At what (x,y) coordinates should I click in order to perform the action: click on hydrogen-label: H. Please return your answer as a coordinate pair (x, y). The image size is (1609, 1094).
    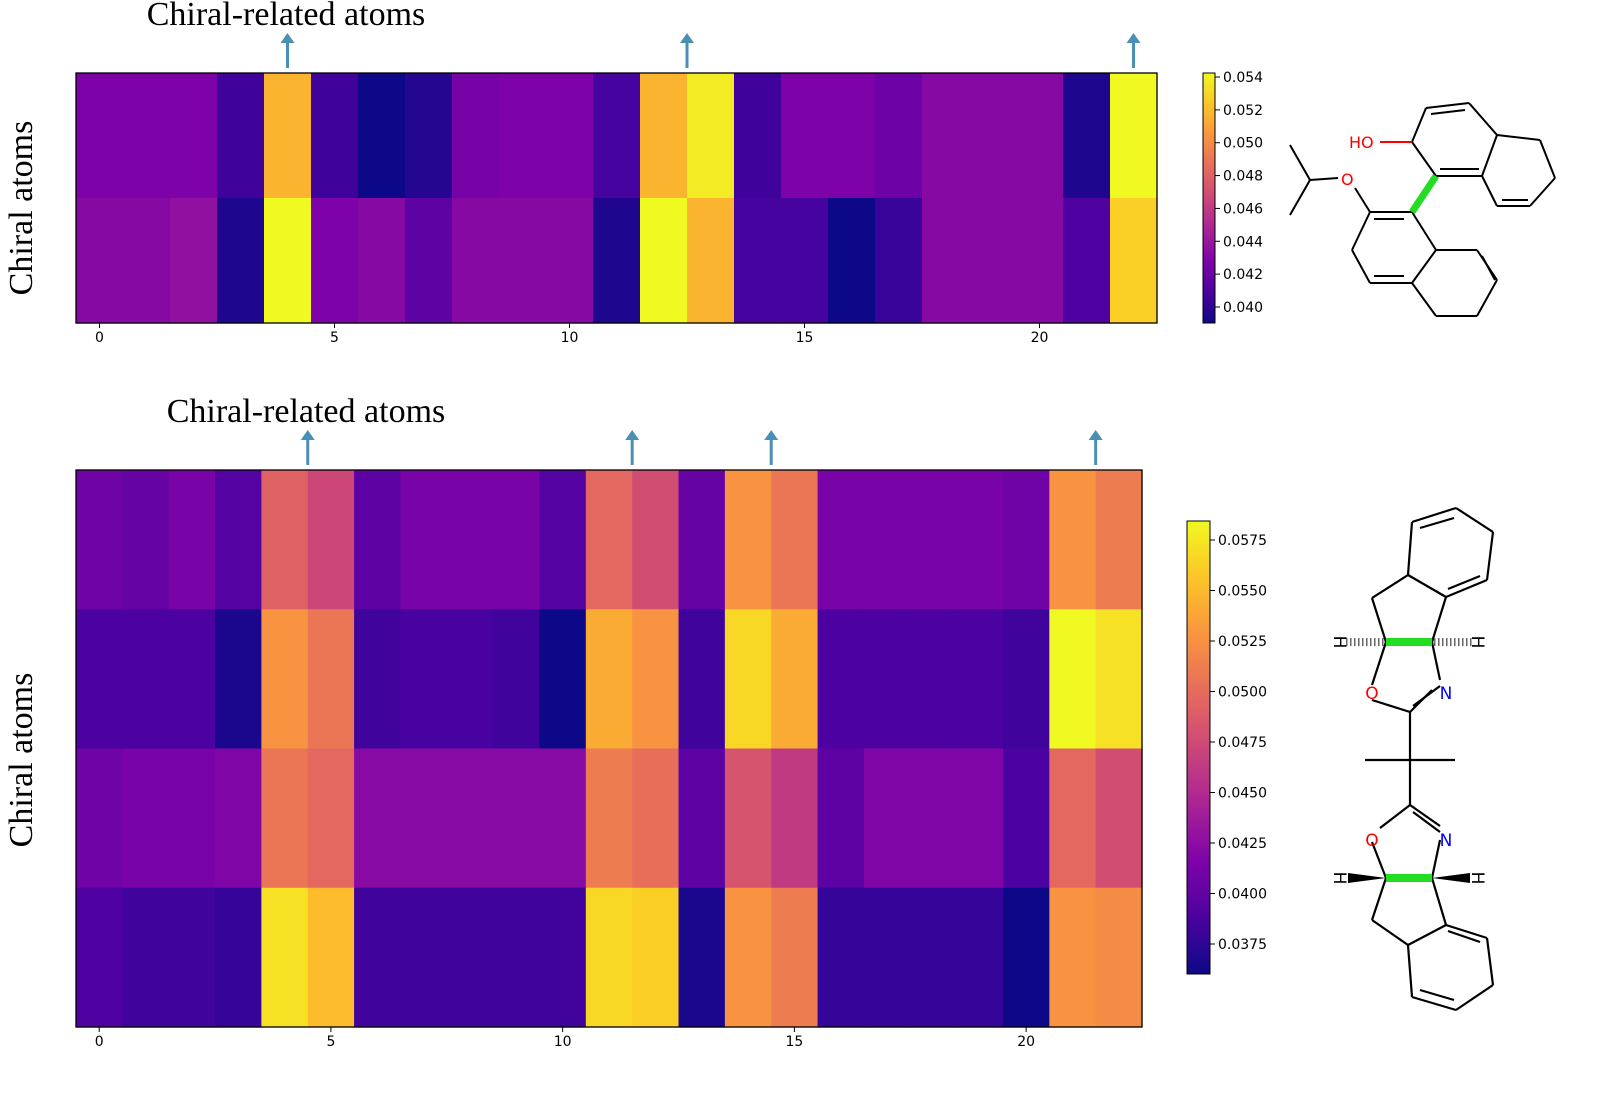
    Looking at the image, I should click on (1477, 642).